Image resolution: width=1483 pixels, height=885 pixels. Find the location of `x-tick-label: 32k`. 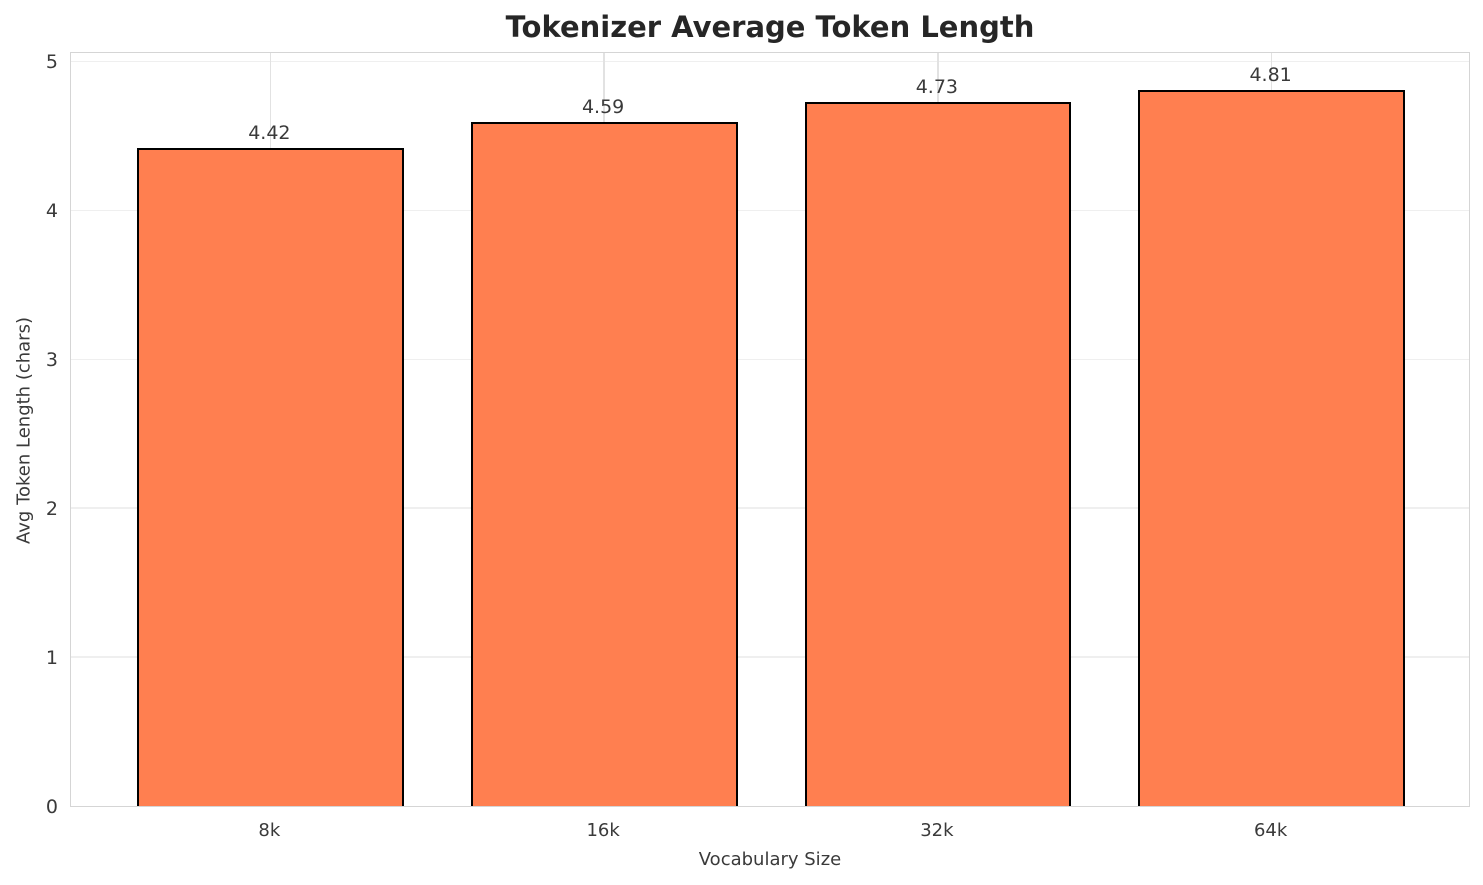

x-tick-label: 32k is located at coordinates (937, 830).